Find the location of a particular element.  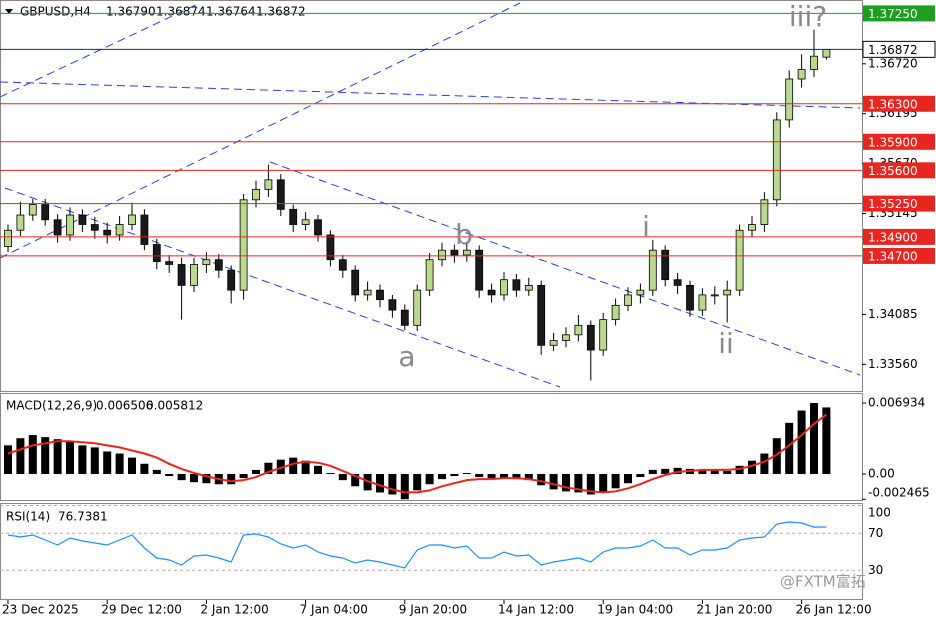

level-label: 1.35250 is located at coordinates (893, 204).